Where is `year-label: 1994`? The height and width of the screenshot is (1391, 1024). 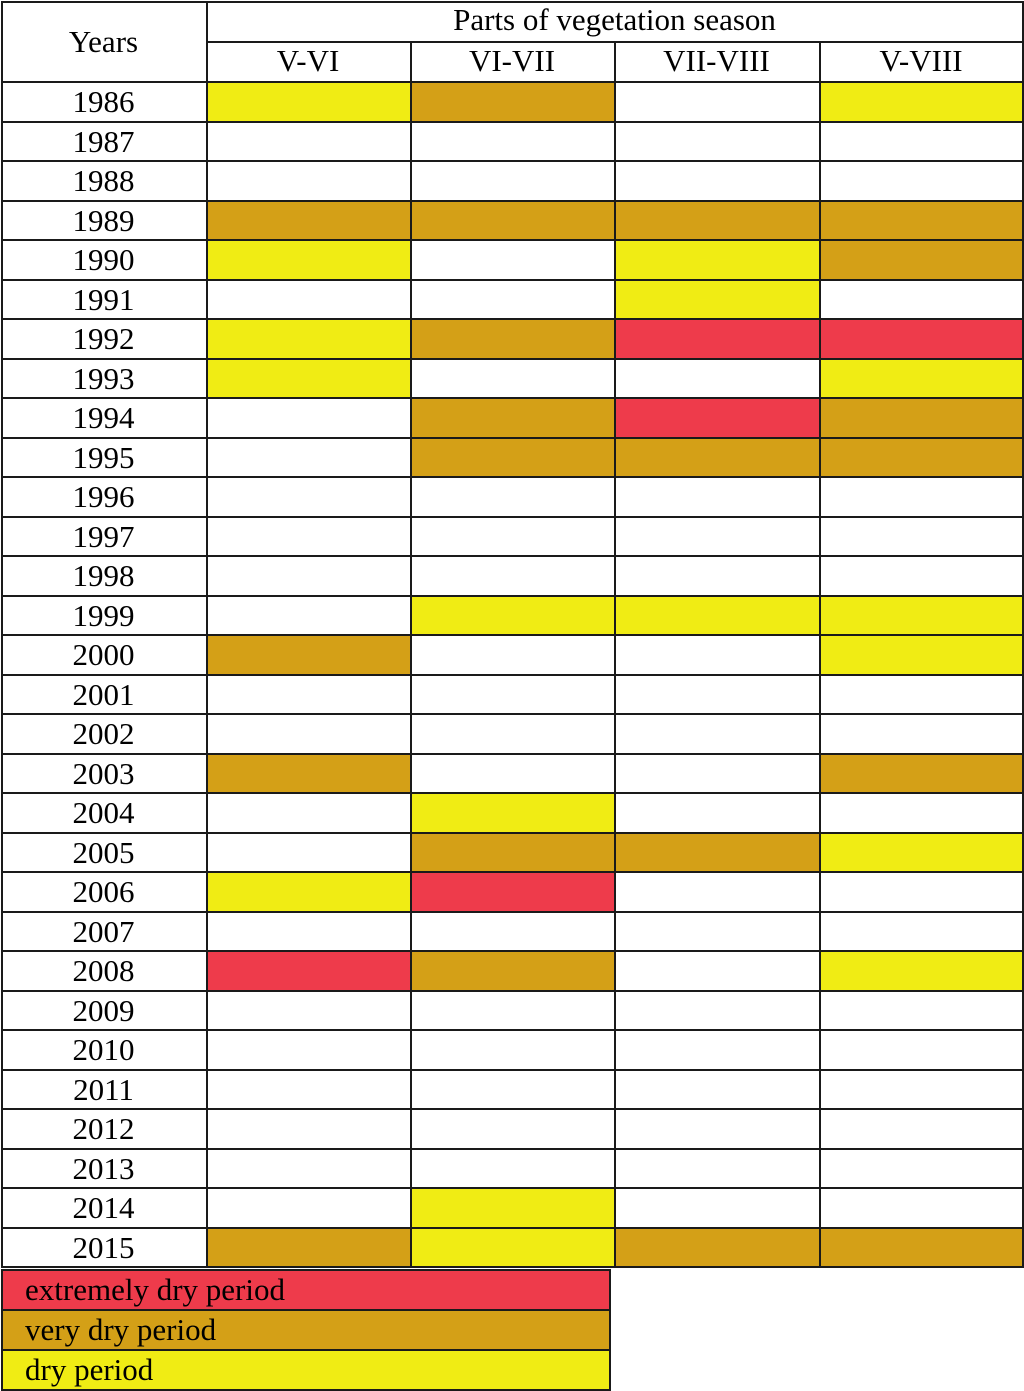 year-label: 1994 is located at coordinates (103, 418).